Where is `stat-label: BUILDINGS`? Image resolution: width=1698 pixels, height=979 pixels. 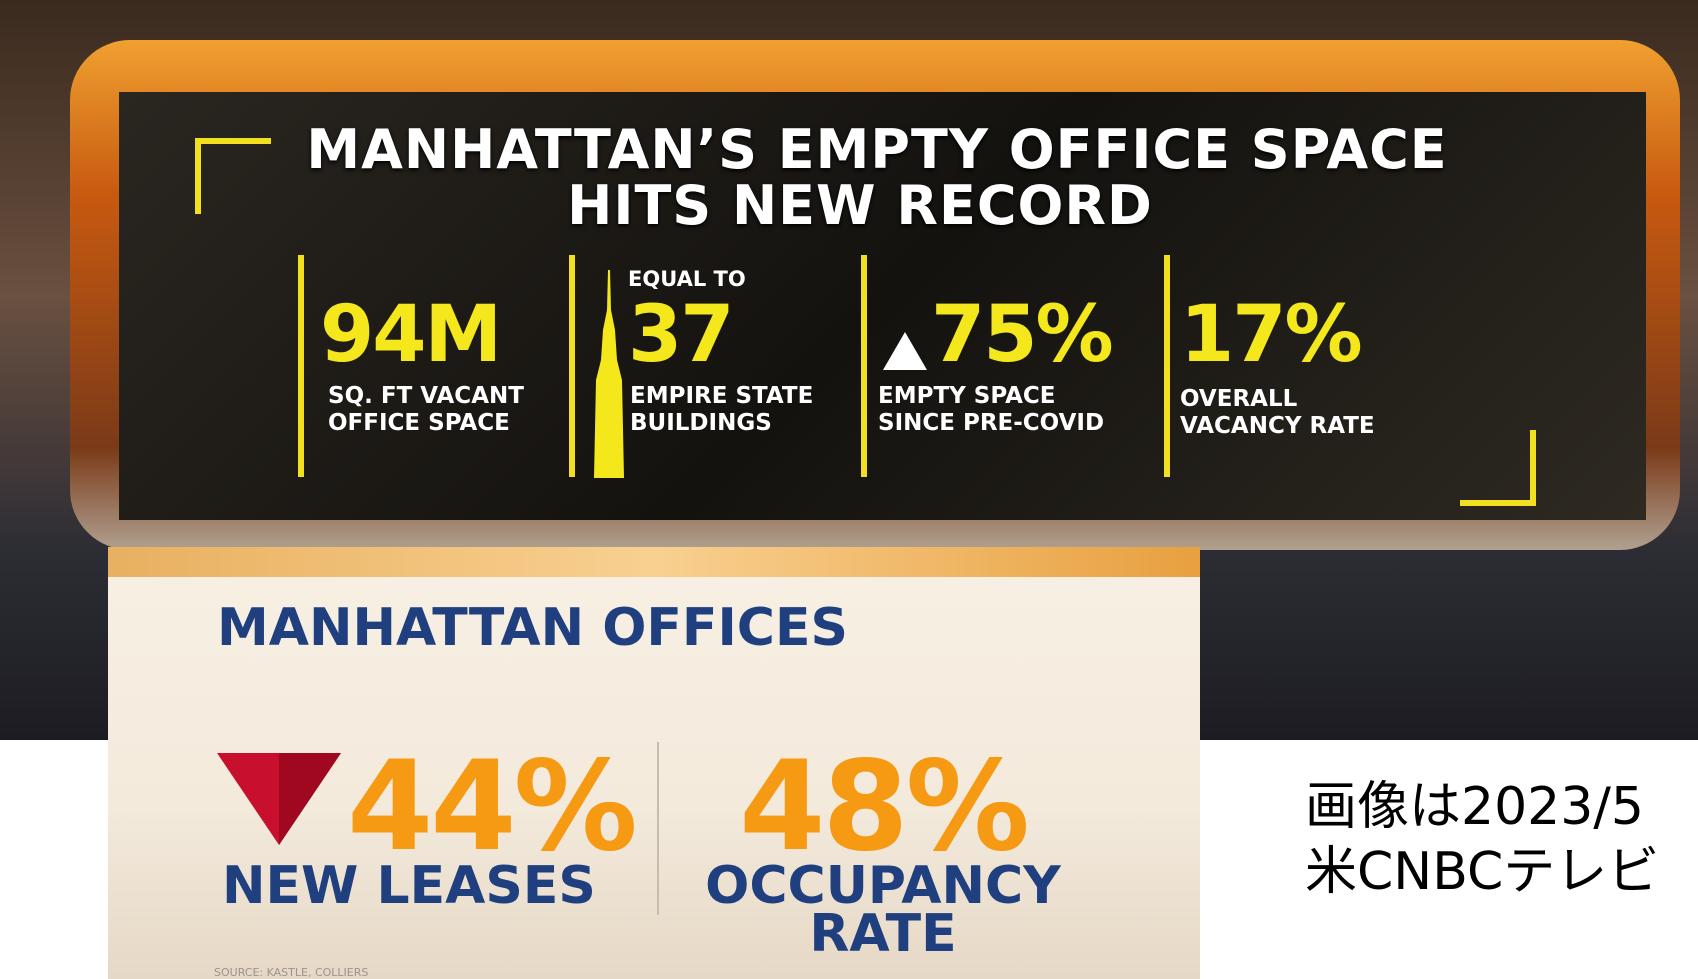
stat-label: BUILDINGS is located at coordinates (701, 423).